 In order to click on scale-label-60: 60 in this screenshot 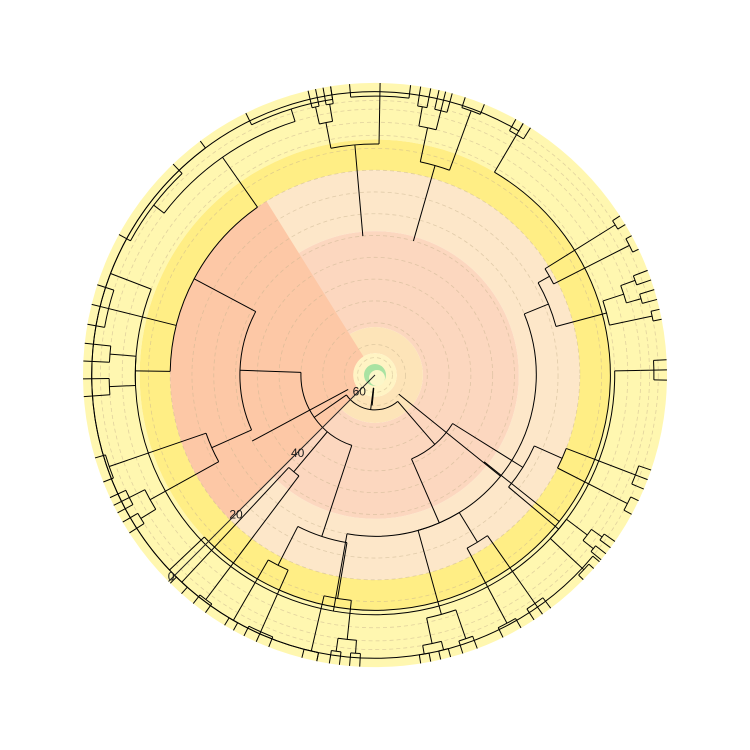, I will do `click(360, 391)`.